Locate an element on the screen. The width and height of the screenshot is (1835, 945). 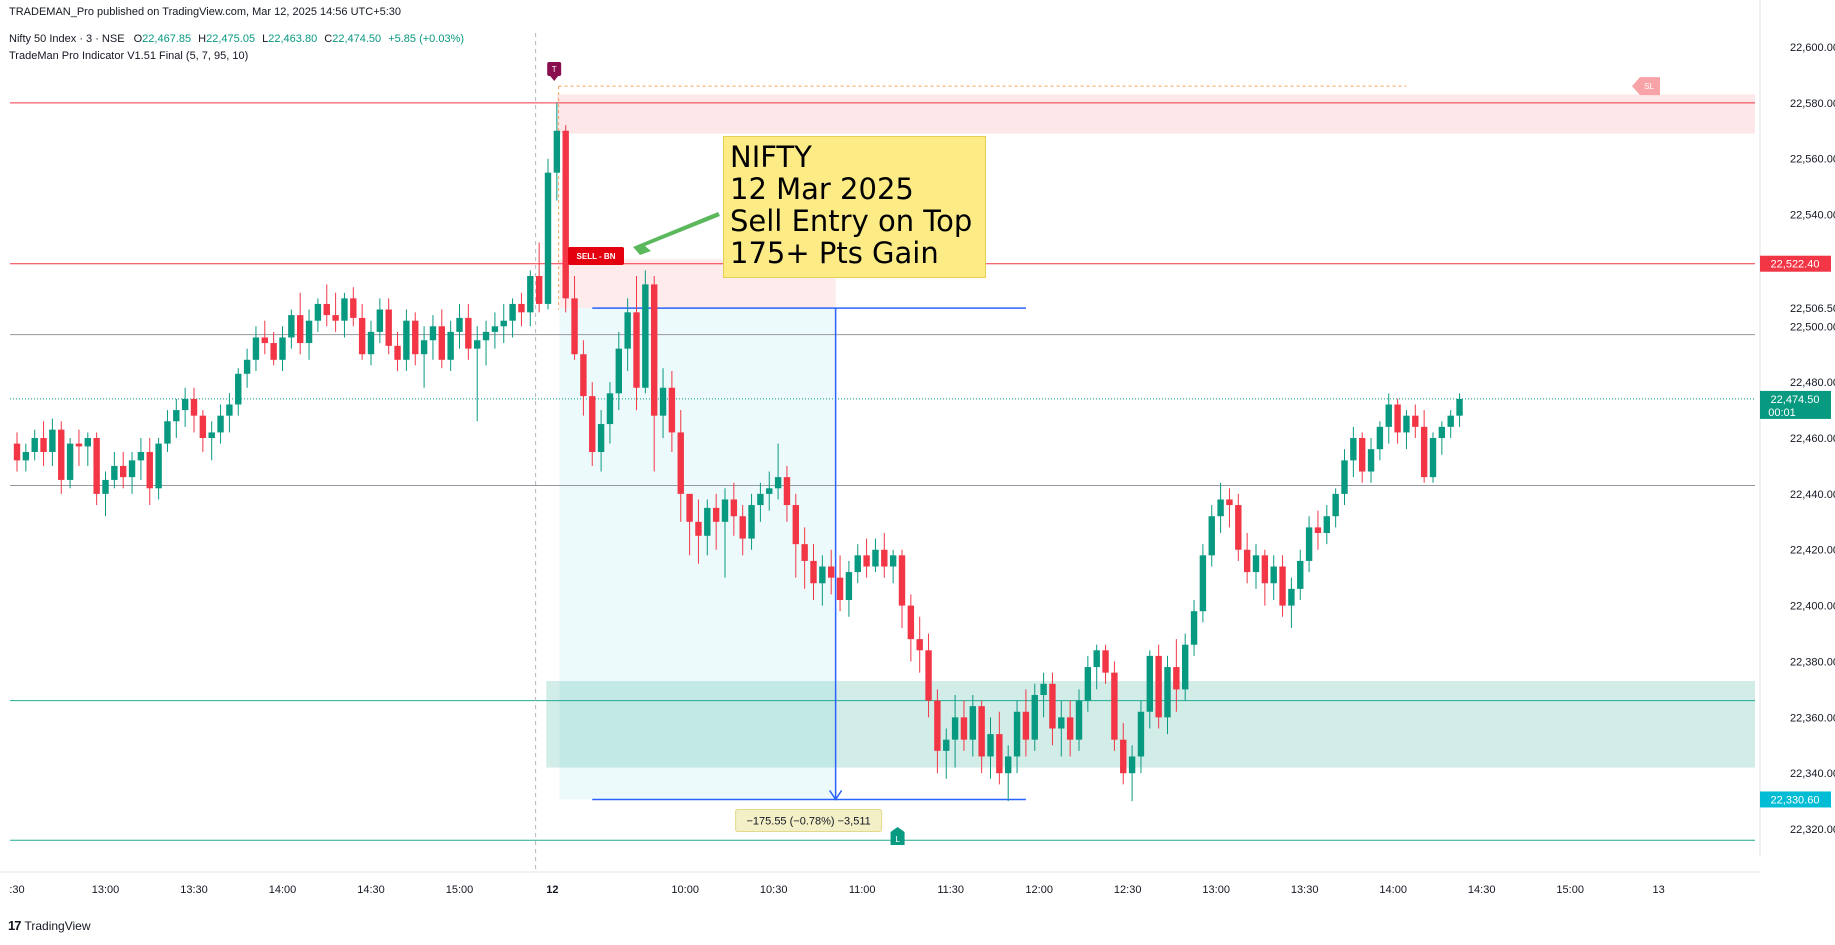
price-tick-label: 22,320.00 is located at coordinates (1812, 830).